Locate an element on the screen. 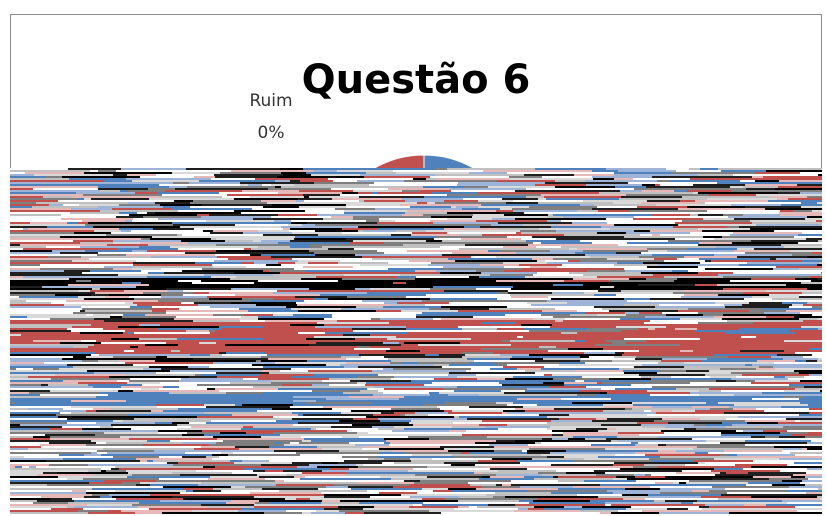 This screenshot has width=826, height=516. noise-streak-2066 is located at coordinates (744, 409).